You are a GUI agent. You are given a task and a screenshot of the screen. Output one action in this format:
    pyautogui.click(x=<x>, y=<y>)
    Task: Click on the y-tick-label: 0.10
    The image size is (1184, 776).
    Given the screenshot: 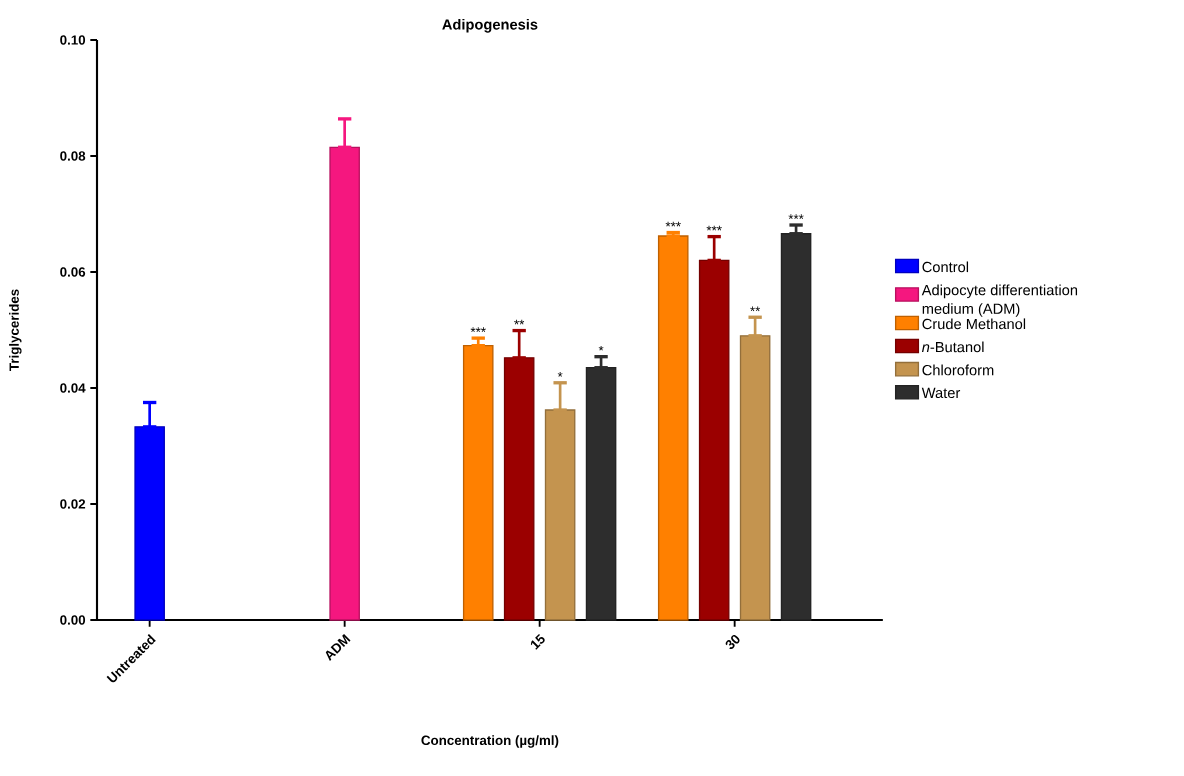 What is the action you would take?
    pyautogui.click(x=73, y=40)
    